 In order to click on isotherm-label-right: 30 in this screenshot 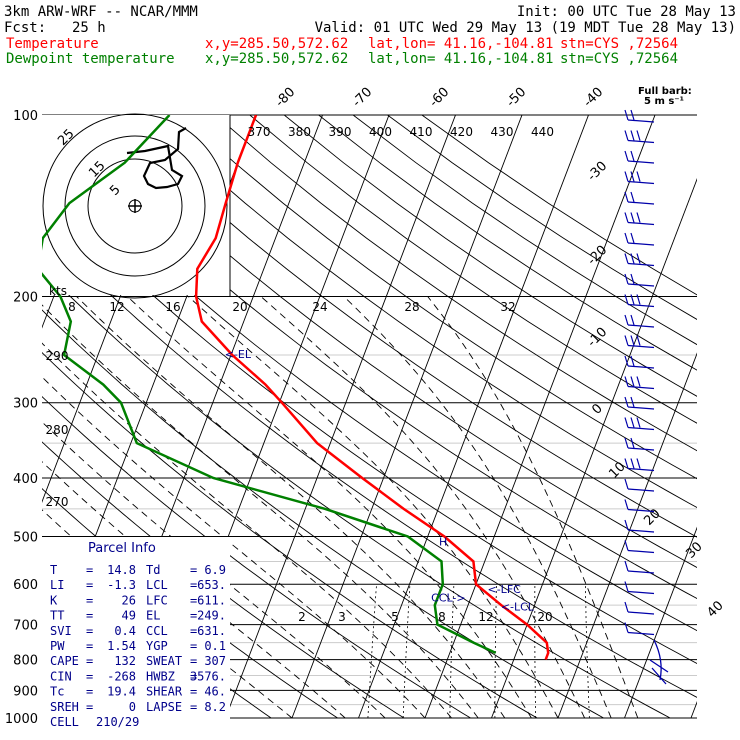, I will do `click(694, 550)`.